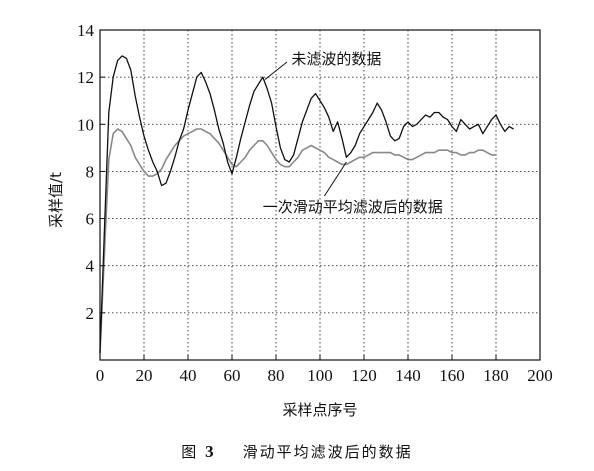 The width and height of the screenshot is (594, 471). What do you see at coordinates (190, 452) in the screenshot?
I see `figure-label: 图` at bounding box center [190, 452].